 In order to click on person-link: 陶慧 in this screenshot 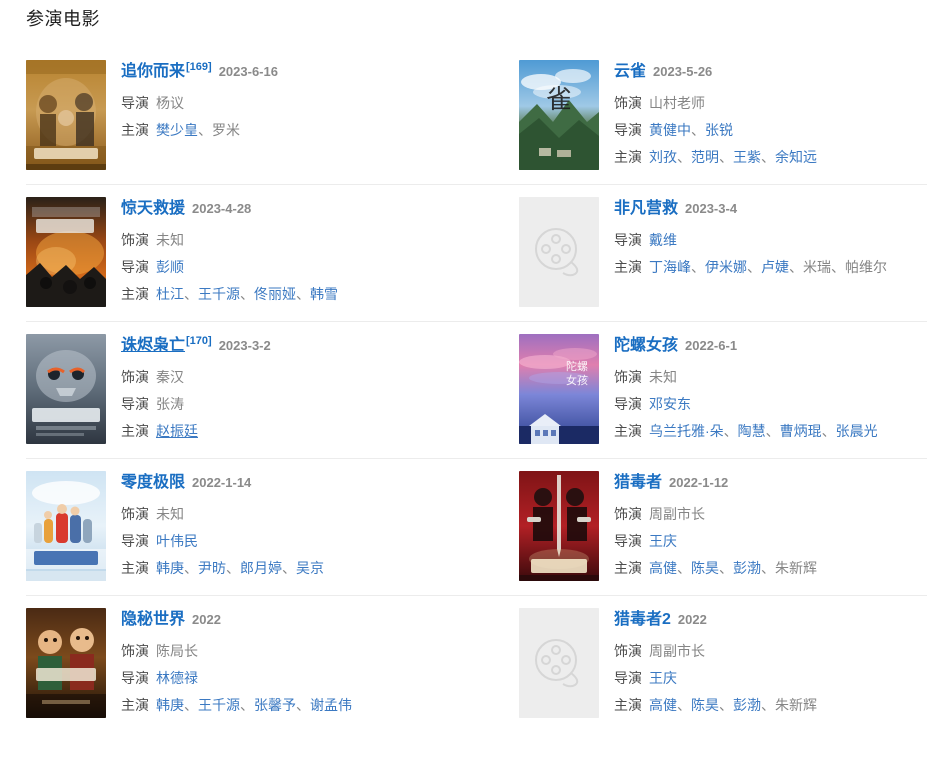, I will do `click(751, 431)`.